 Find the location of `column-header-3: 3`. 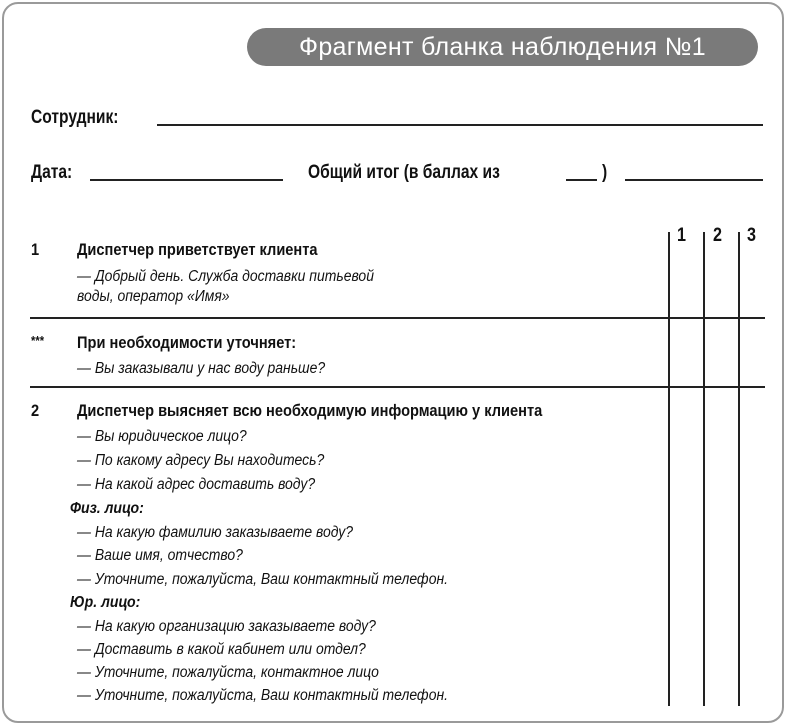

column-header-3: 3 is located at coordinates (751, 235).